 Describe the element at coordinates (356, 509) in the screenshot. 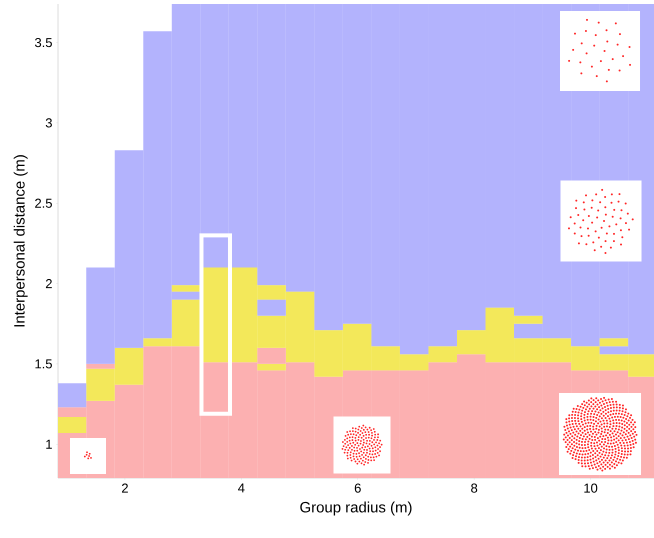

I see `x-axis-title: Group radius (m)` at that location.